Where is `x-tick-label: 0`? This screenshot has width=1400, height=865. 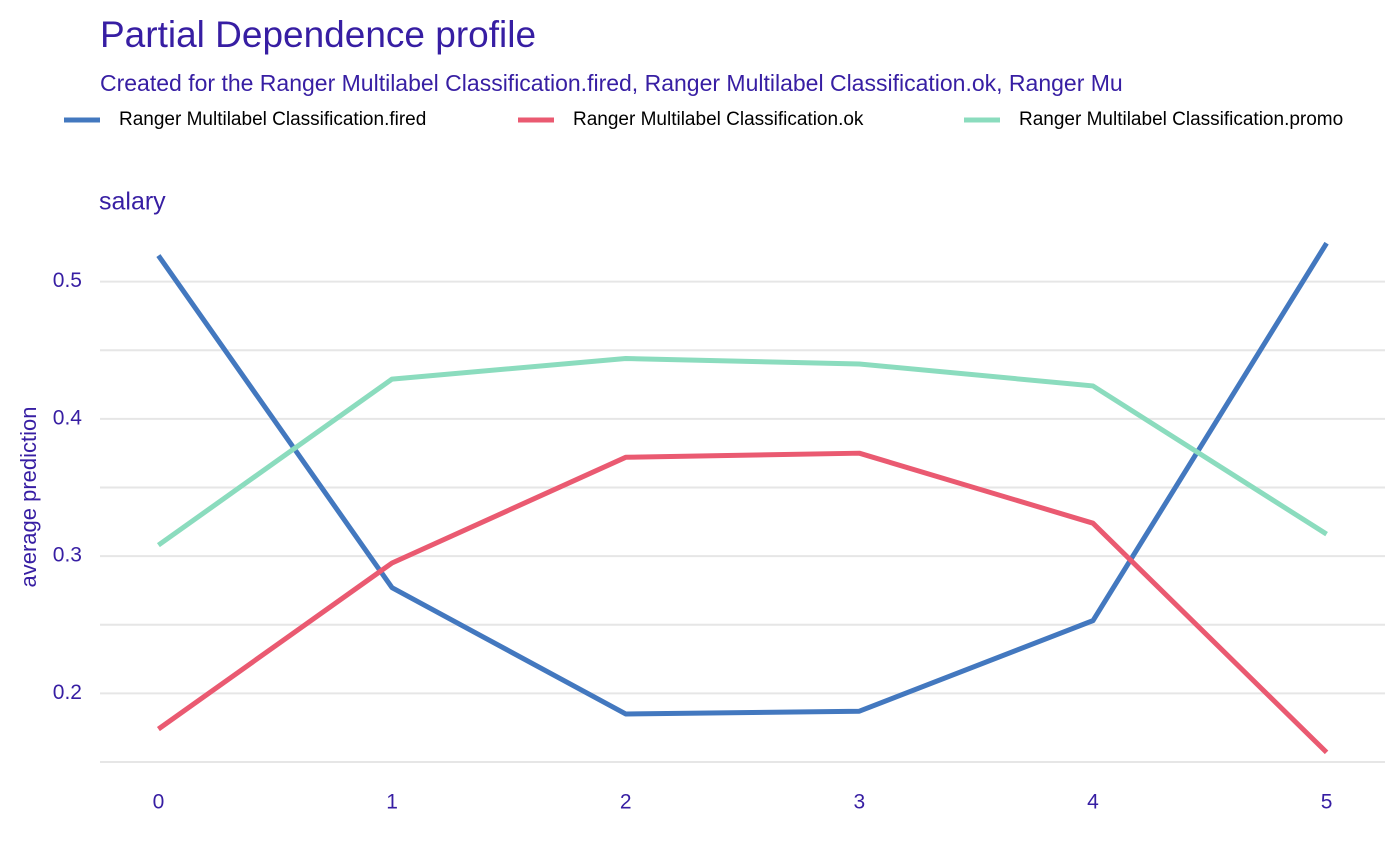 x-tick-label: 0 is located at coordinates (159, 802).